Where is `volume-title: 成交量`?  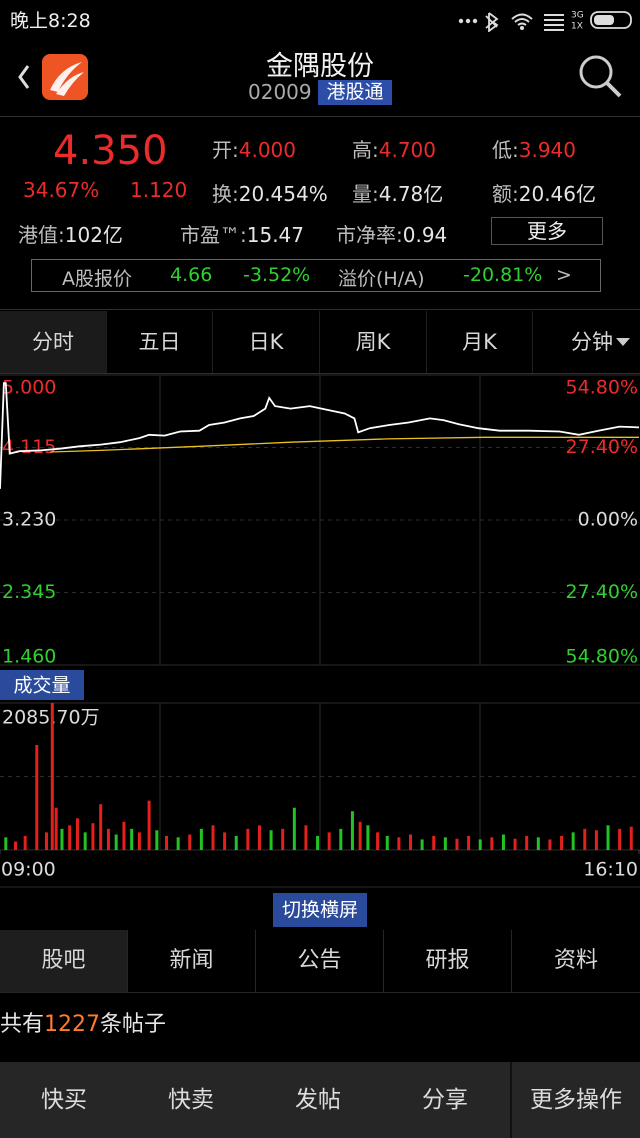
volume-title: 成交量 is located at coordinates (41, 686).